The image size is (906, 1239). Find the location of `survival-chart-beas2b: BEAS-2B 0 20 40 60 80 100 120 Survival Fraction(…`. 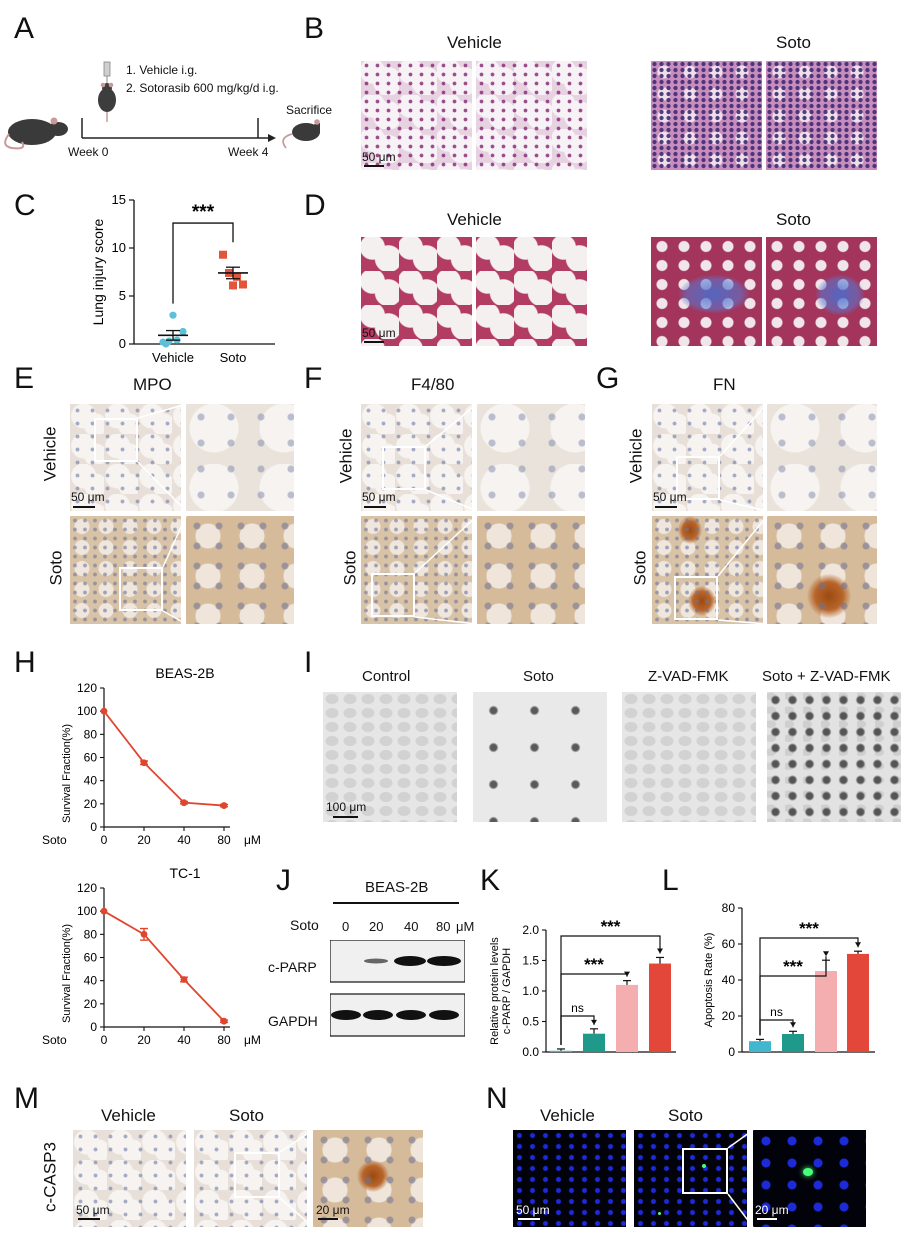

survival-chart-beas2b: BEAS-2B 0 20 40 60 80 100 120 Survival Fraction(… is located at coordinates (151, 756).